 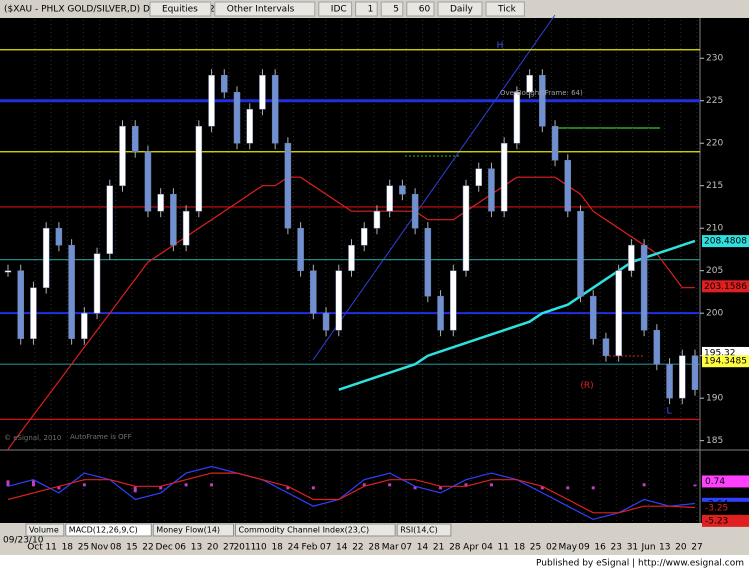 I want to click on toolbar-button-label: Daily, so click(x=461, y=10).